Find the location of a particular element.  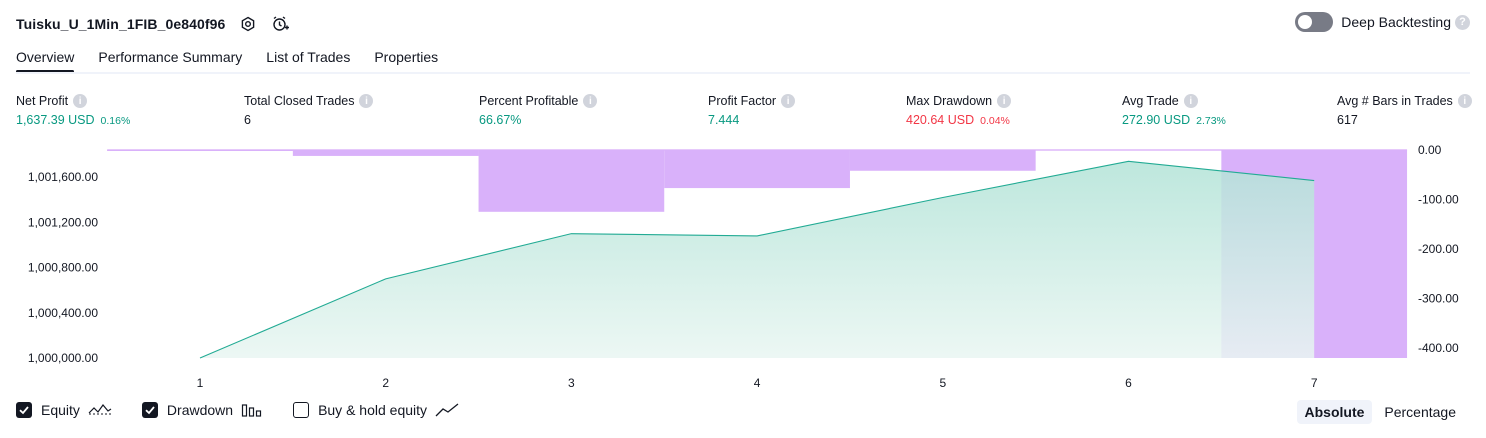

tab-overview: Overview is located at coordinates (45, 60).